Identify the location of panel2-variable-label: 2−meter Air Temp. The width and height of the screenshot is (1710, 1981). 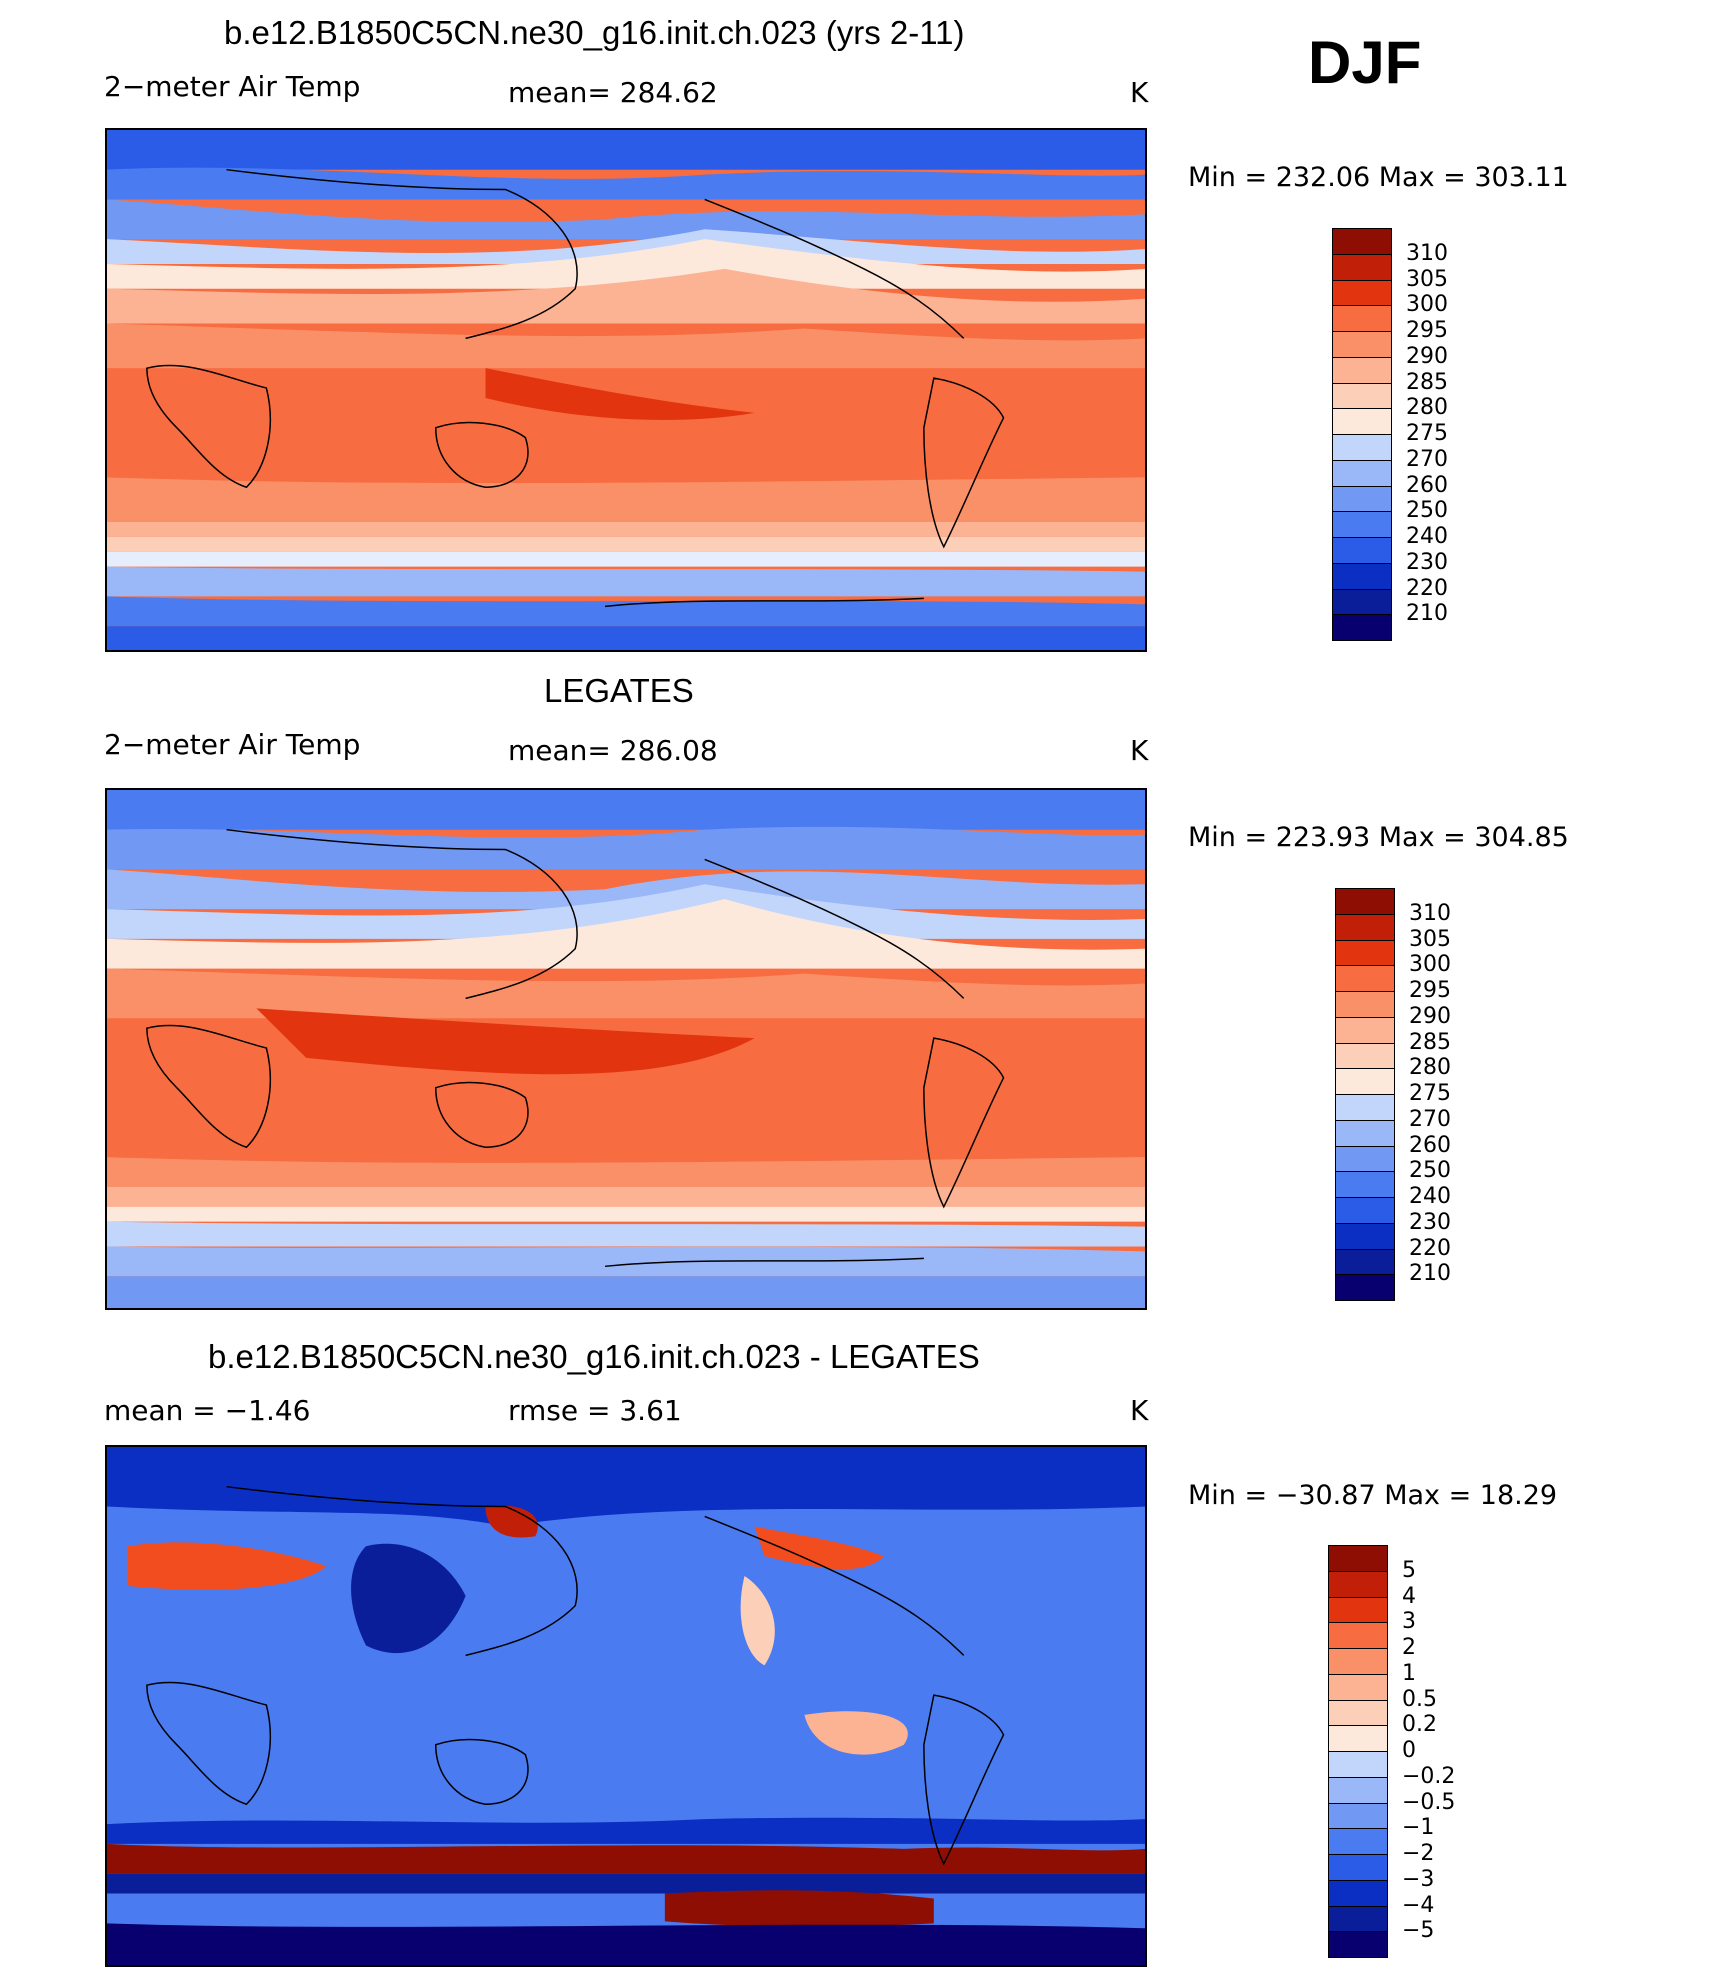
(232, 744).